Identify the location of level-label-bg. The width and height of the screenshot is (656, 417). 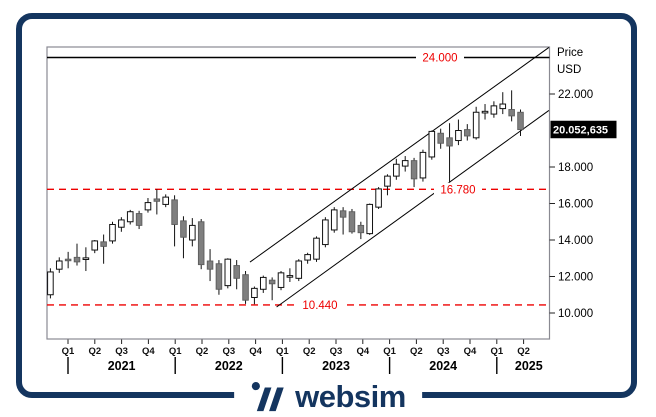
(320, 305).